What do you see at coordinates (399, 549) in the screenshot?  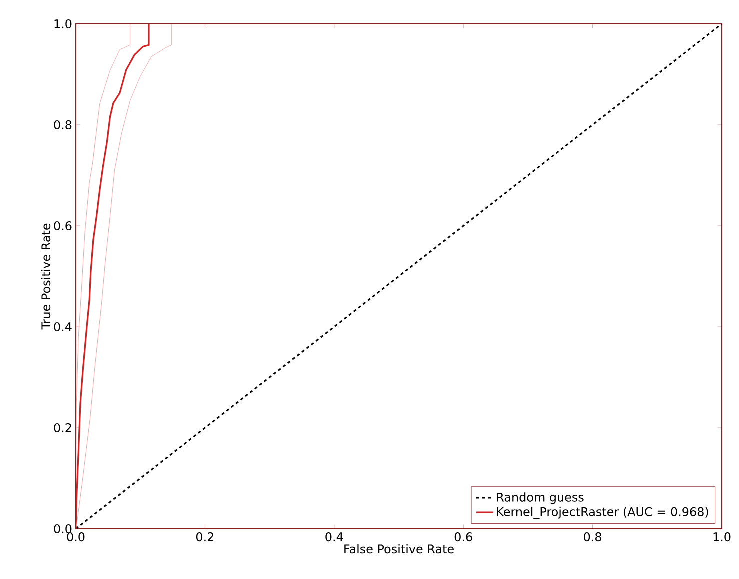 I see `x-axis-title: False Positive Rate` at bounding box center [399, 549].